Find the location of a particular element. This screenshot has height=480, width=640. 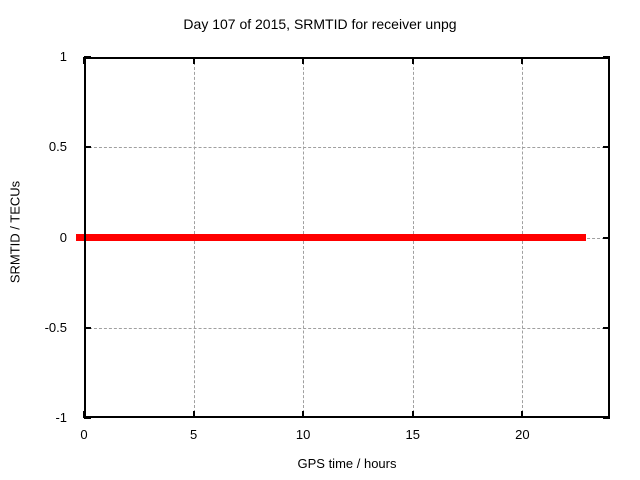

x-axis-label: GPS time / hours is located at coordinates (347, 463).